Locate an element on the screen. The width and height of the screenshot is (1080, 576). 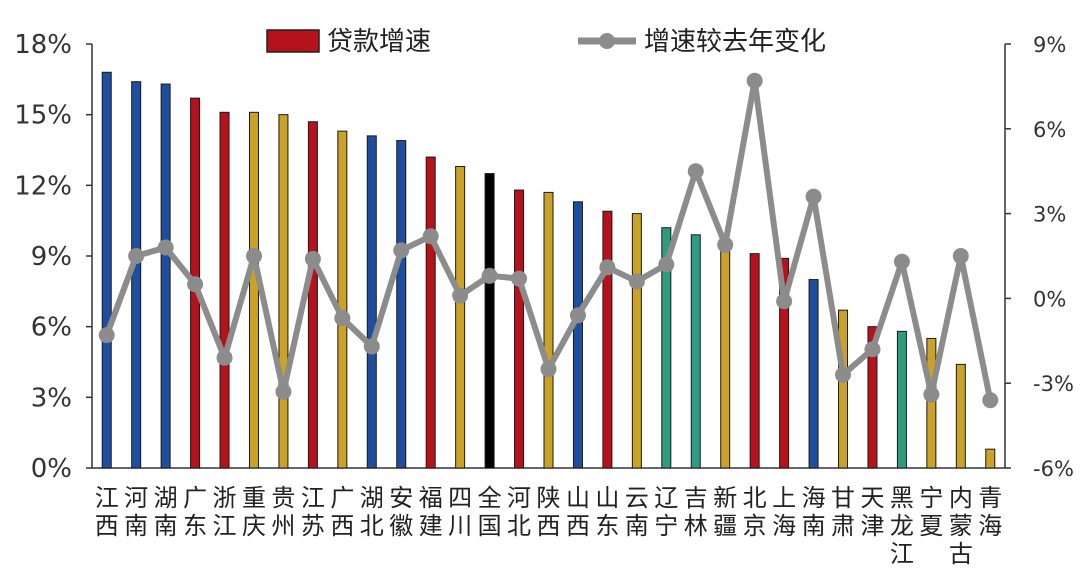
x-tick-label: 全 is located at coordinates (490, 498).